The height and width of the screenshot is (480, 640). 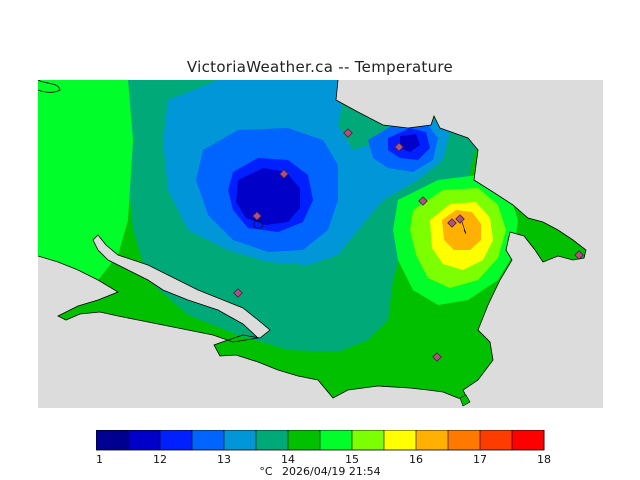 What do you see at coordinates (224, 459) in the screenshot?
I see `colorbar-tick-label: 13` at bounding box center [224, 459].